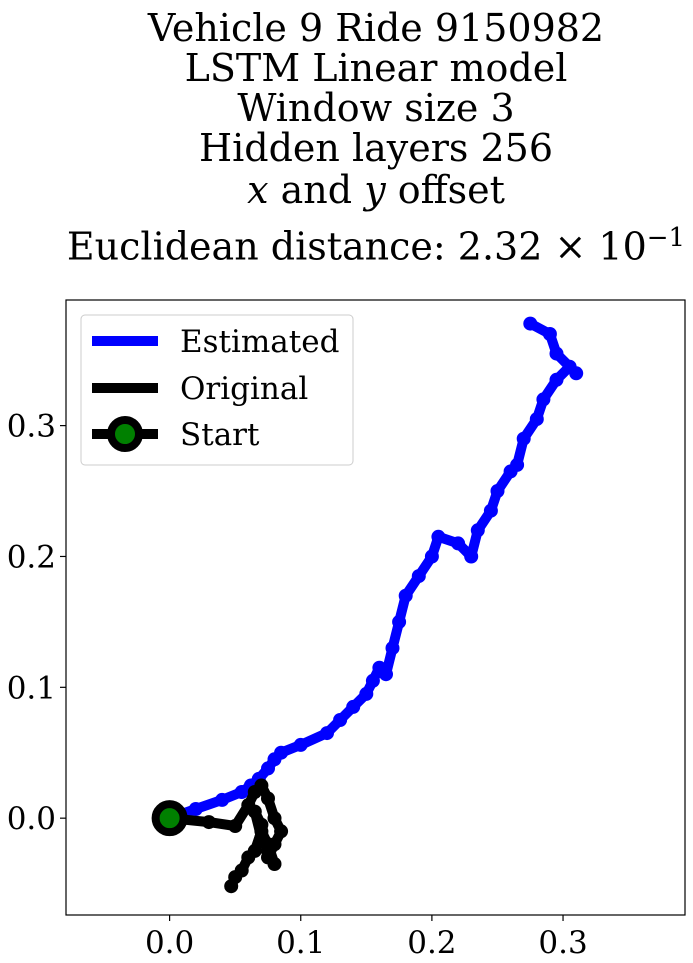  Describe the element at coordinates (431, 943) in the screenshot. I see `x-tick-label-2: 0.2` at that location.